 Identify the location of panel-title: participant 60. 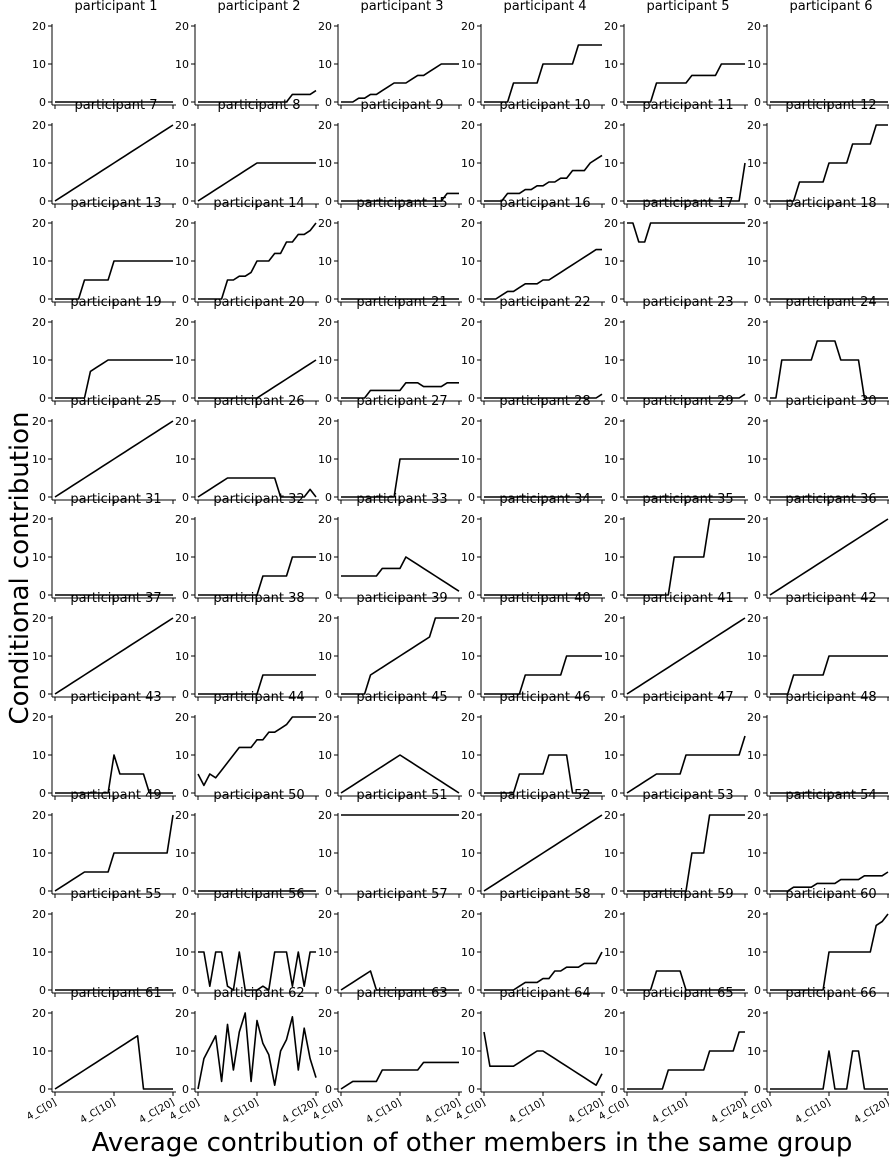
(830, 894).